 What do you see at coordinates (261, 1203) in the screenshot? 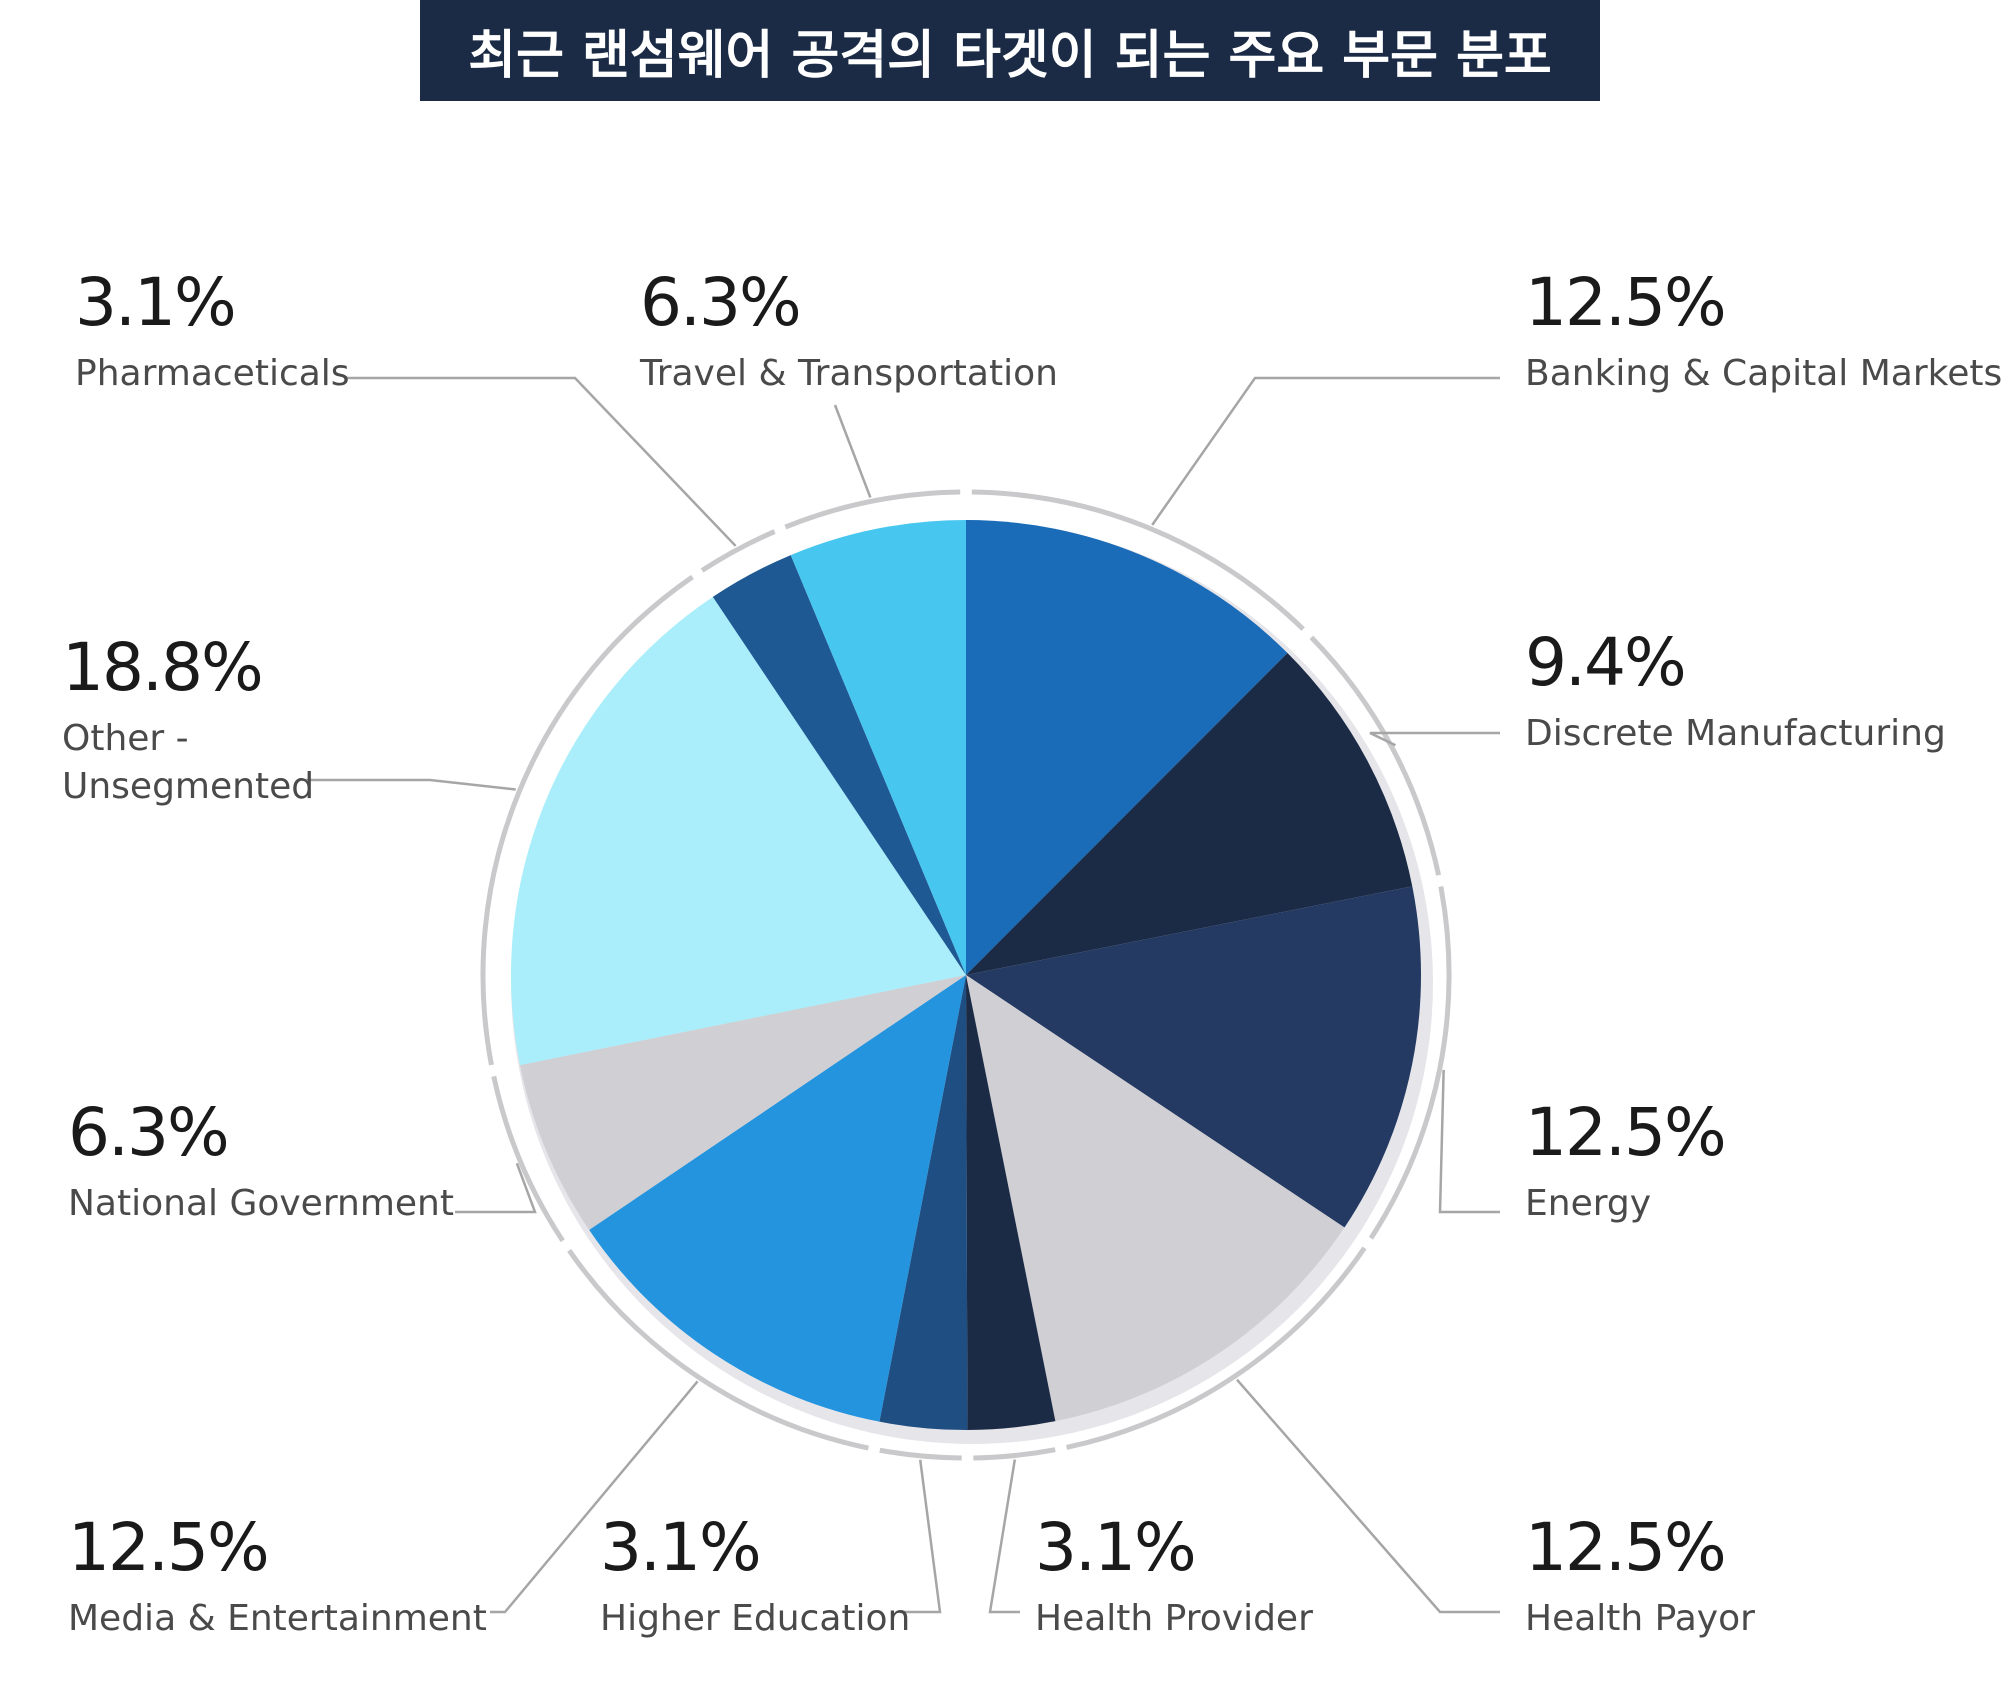
I see `slice-name-label: National Government` at bounding box center [261, 1203].